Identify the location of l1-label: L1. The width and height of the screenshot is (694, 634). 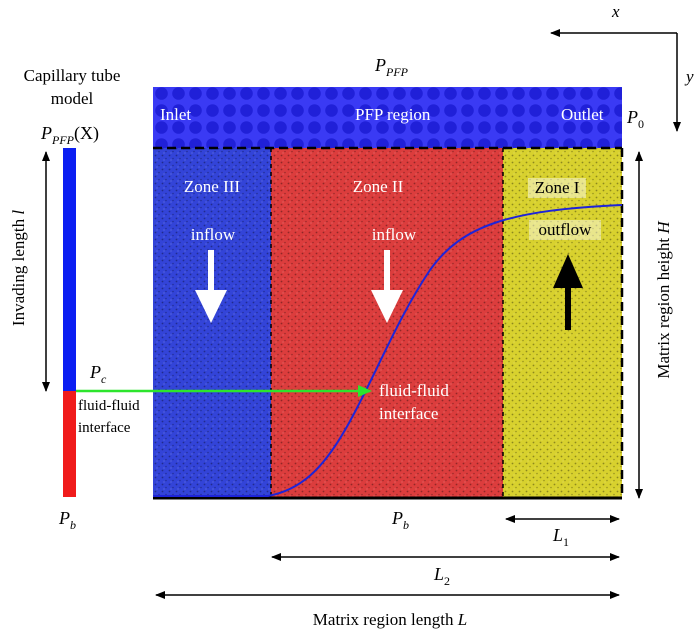
(560, 537).